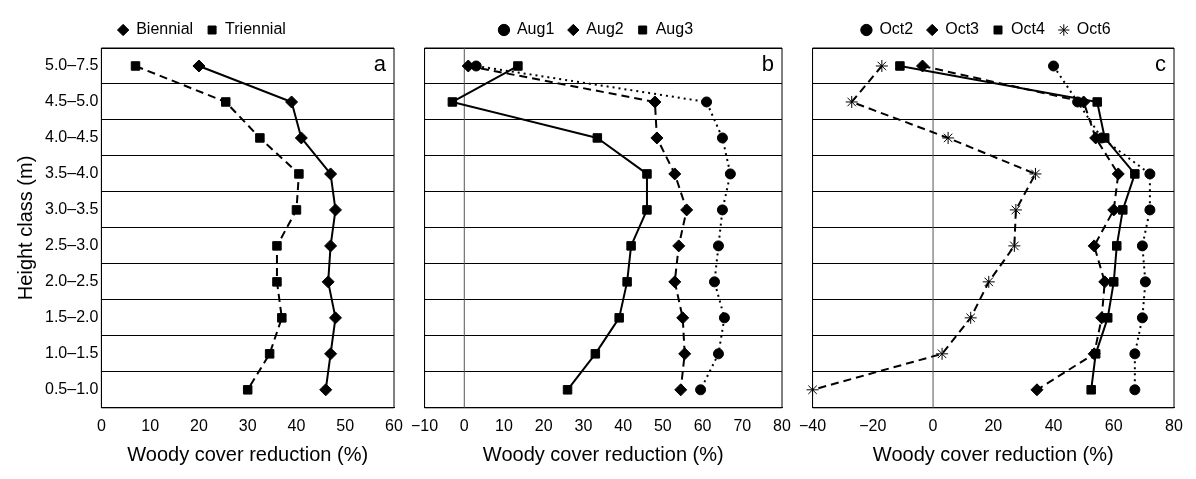 This screenshot has height=479, width=1196. I want to click on y-axis-title: Height class (m), so click(24, 228).